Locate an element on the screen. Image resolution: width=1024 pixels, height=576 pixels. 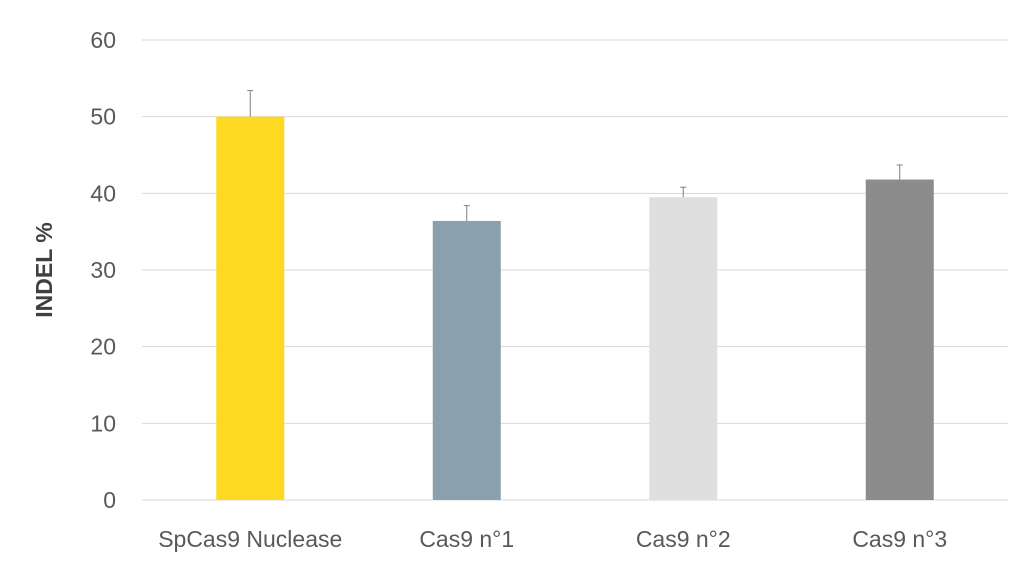
x-tick-label: Cas9 n°2 is located at coordinates (683, 539).